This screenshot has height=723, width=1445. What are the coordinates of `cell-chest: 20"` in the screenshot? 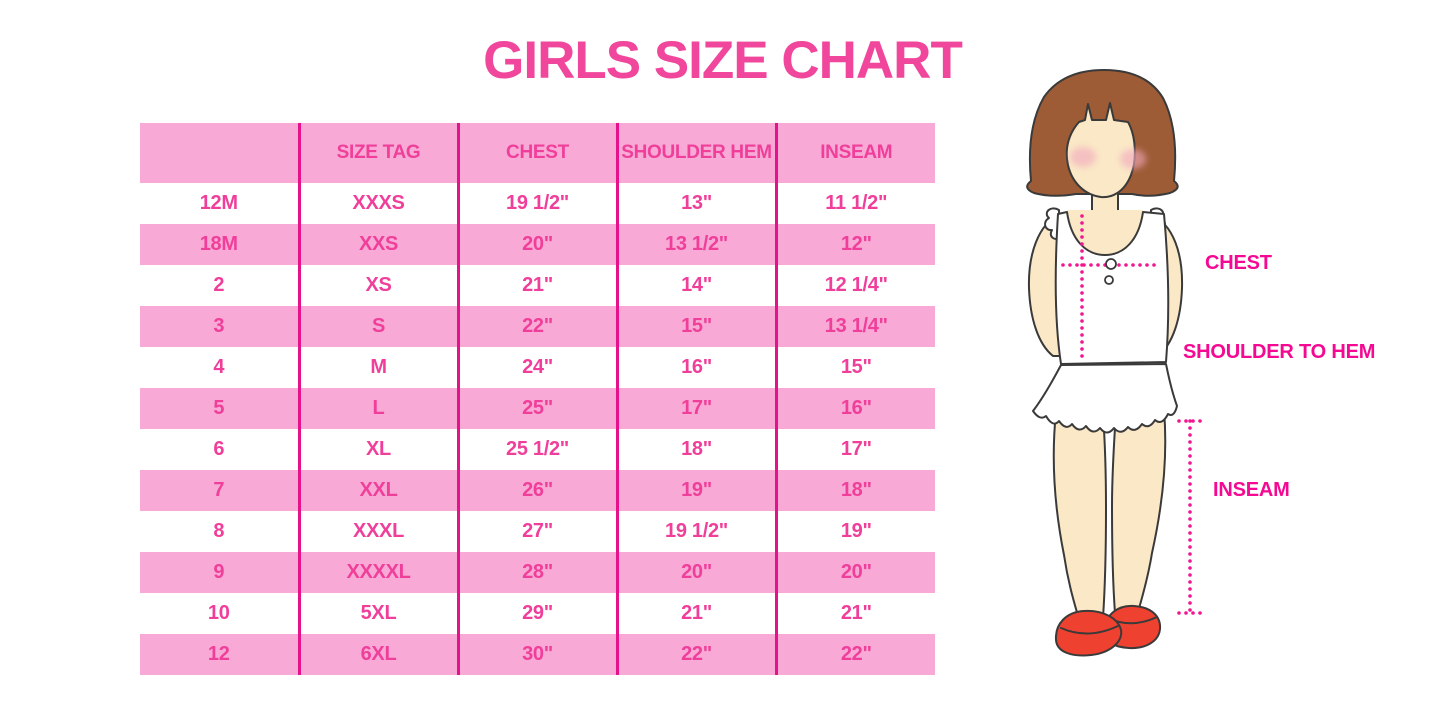 It's located at (536, 244).